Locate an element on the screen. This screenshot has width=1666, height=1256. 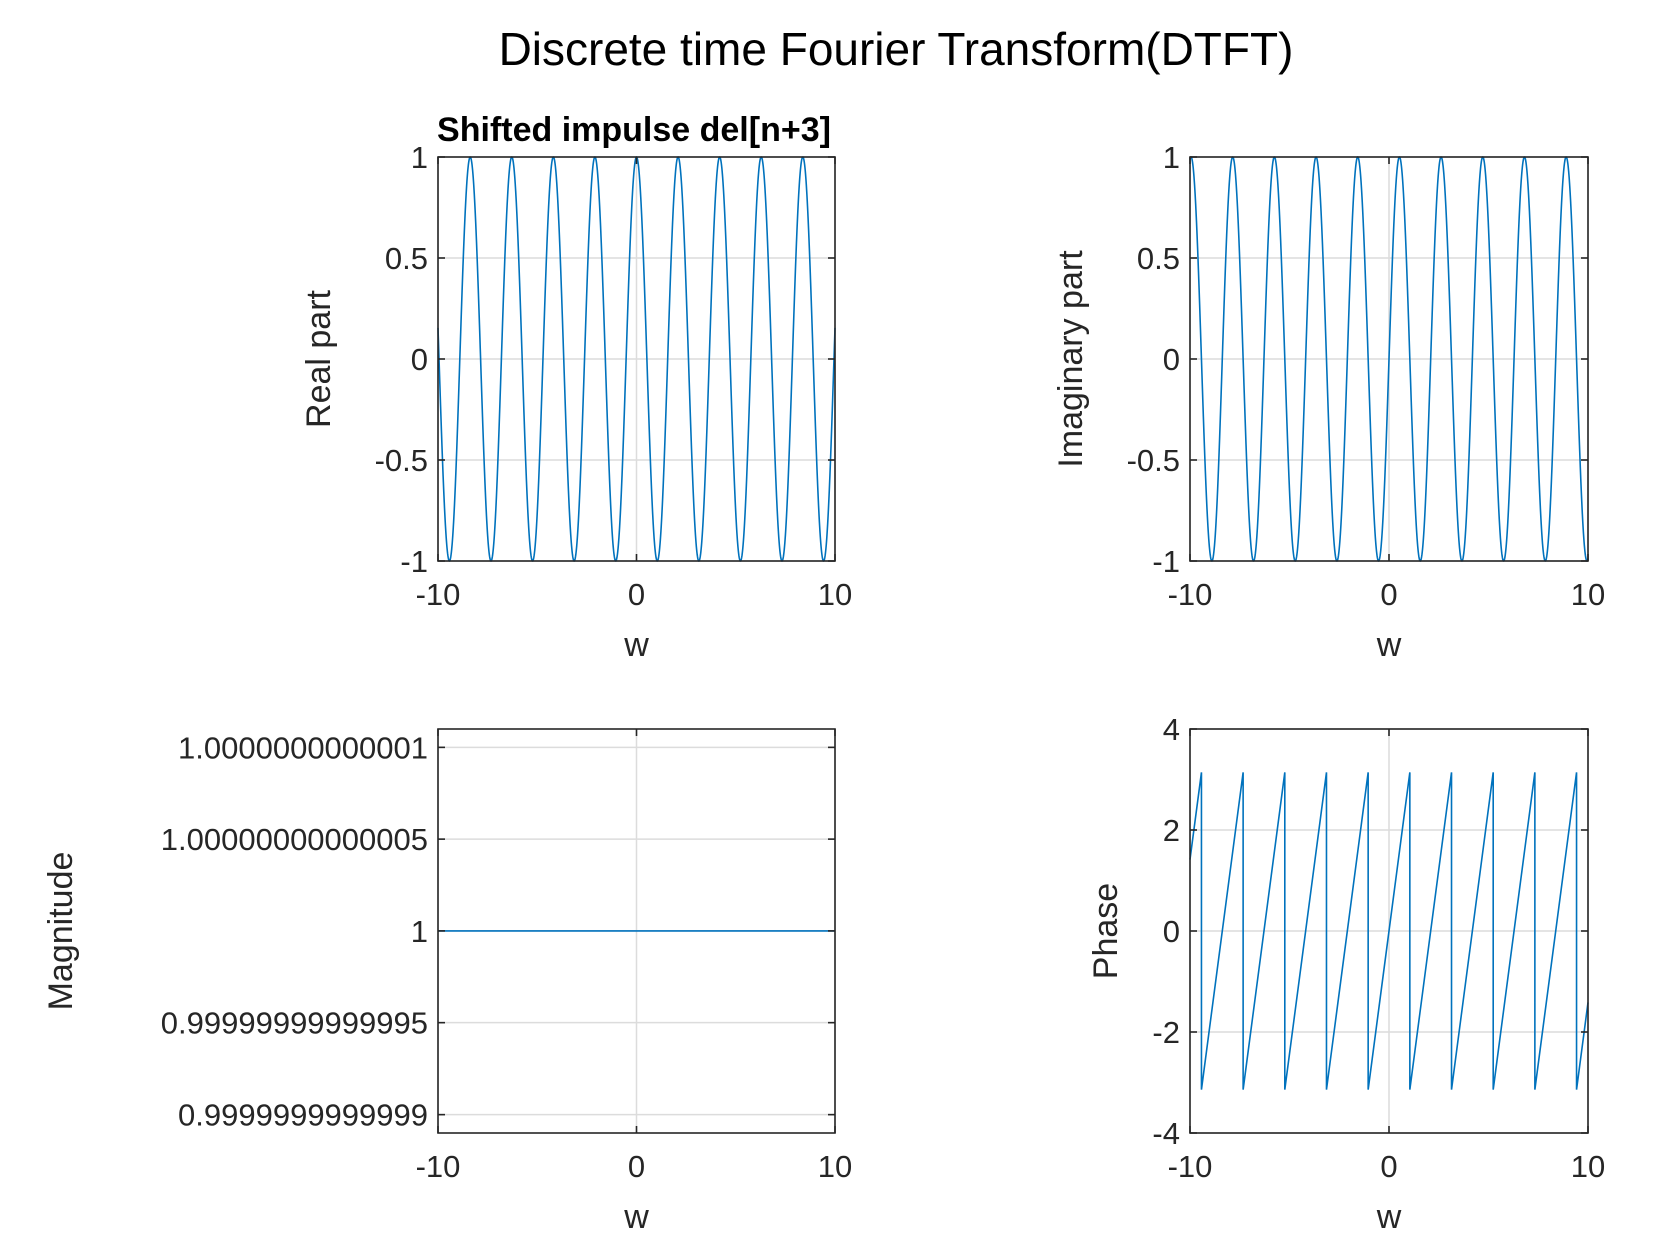
subplot-phase: -10 0 10 -4 -2 0 2 4 w Phase is located at coordinates (1346, 974).